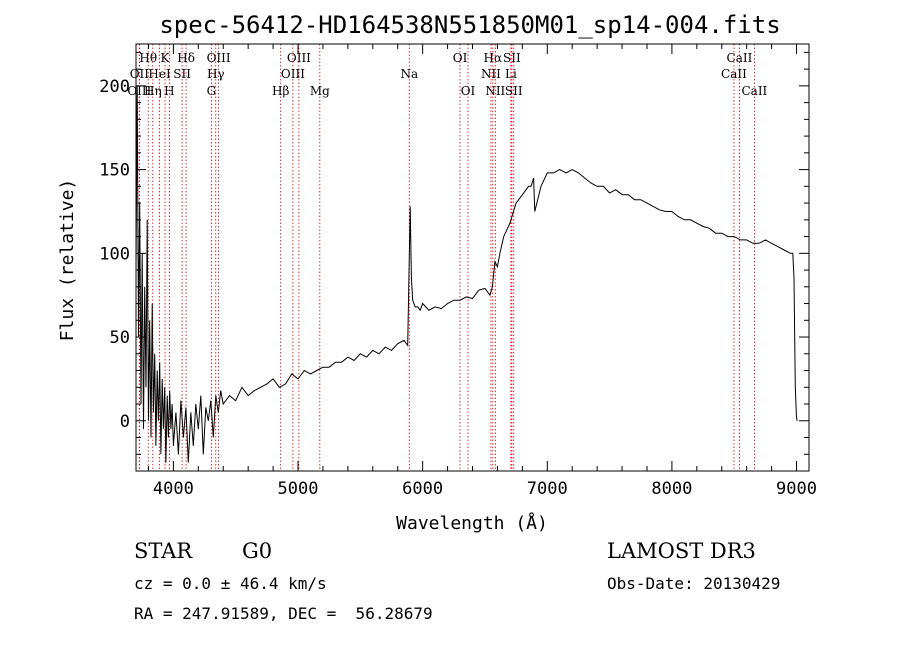  I want to click on coordinates: RA = 247.91589, DEC = 56.28679, so click(283, 613).